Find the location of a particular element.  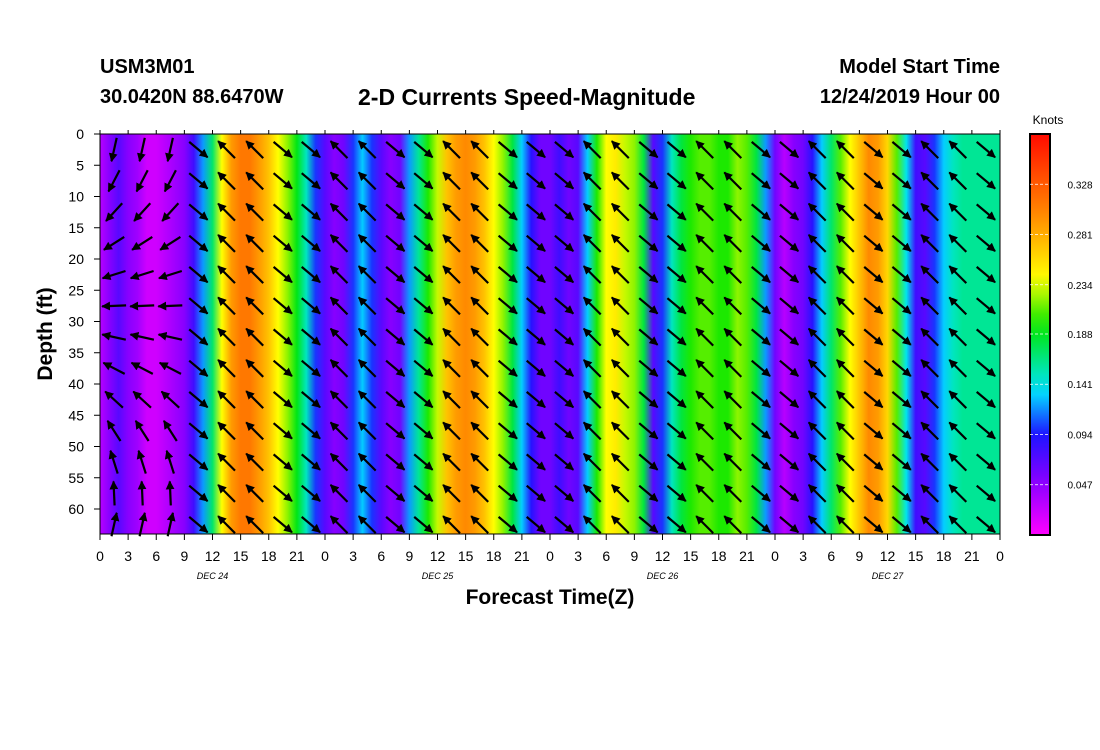

date-labels: DEC 24 DEC 25 DEC 26 DEC 27 is located at coordinates (551, 576).